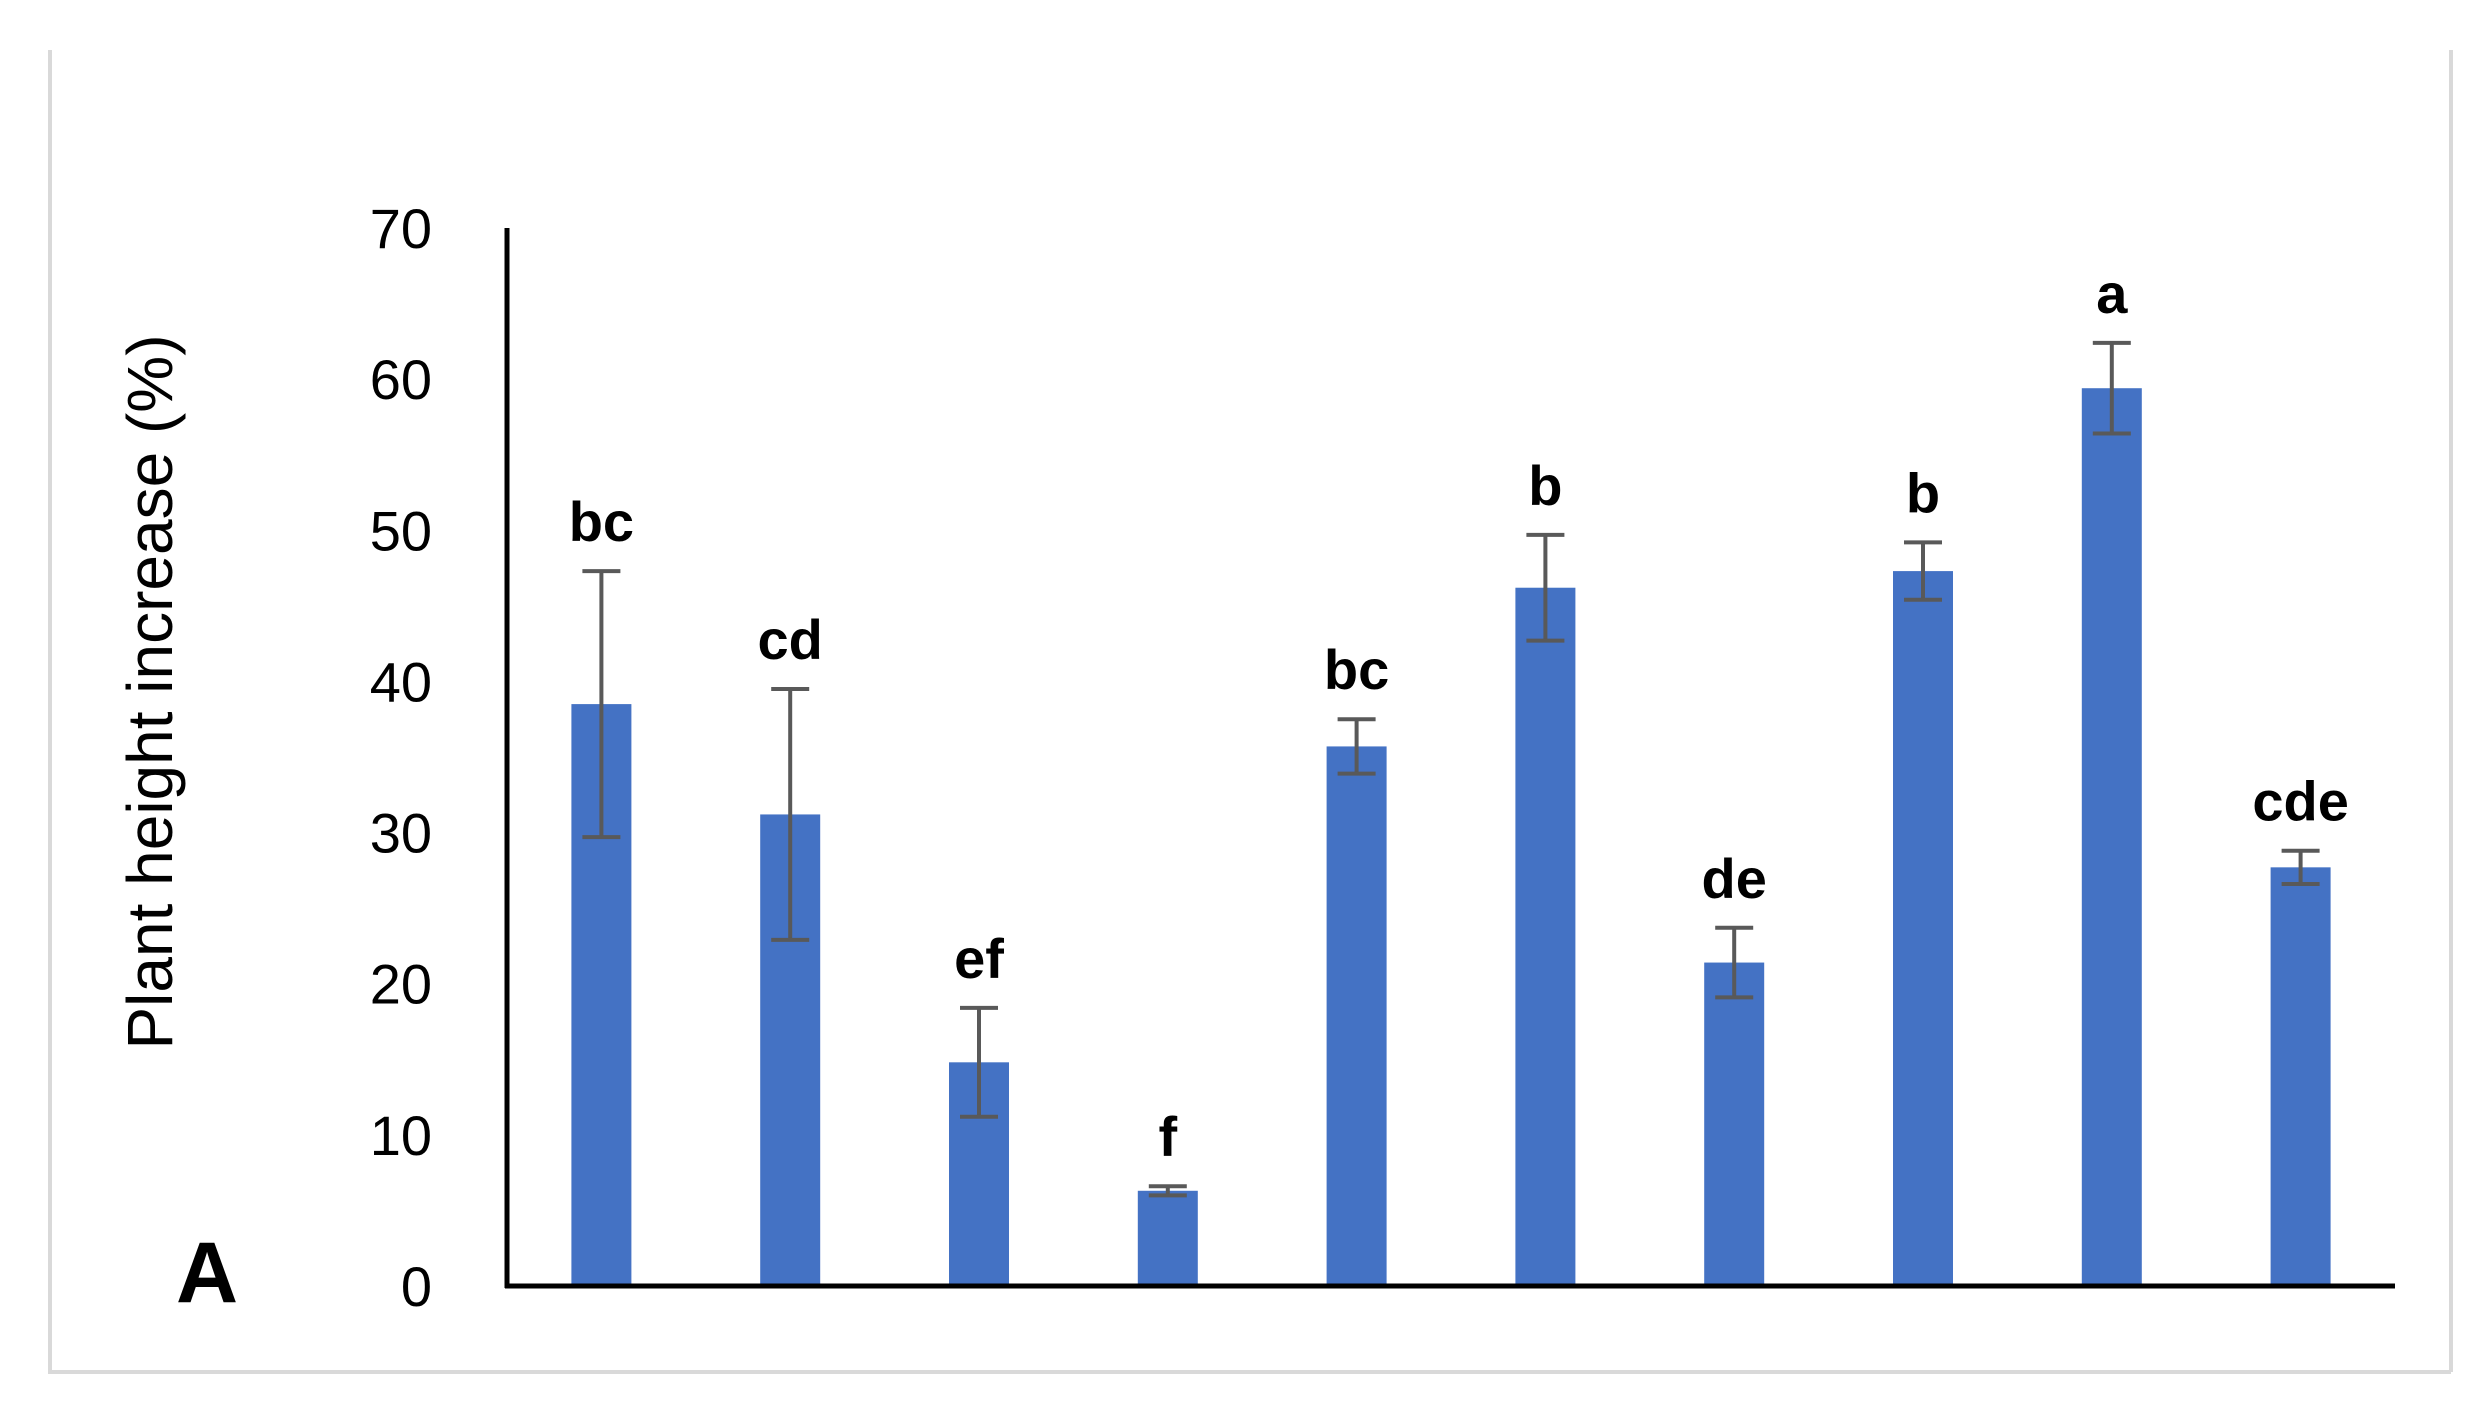 The width and height of the screenshot is (2484, 1406). Describe the element at coordinates (401, 833) in the screenshot. I see `y-tick-label: 30` at that location.